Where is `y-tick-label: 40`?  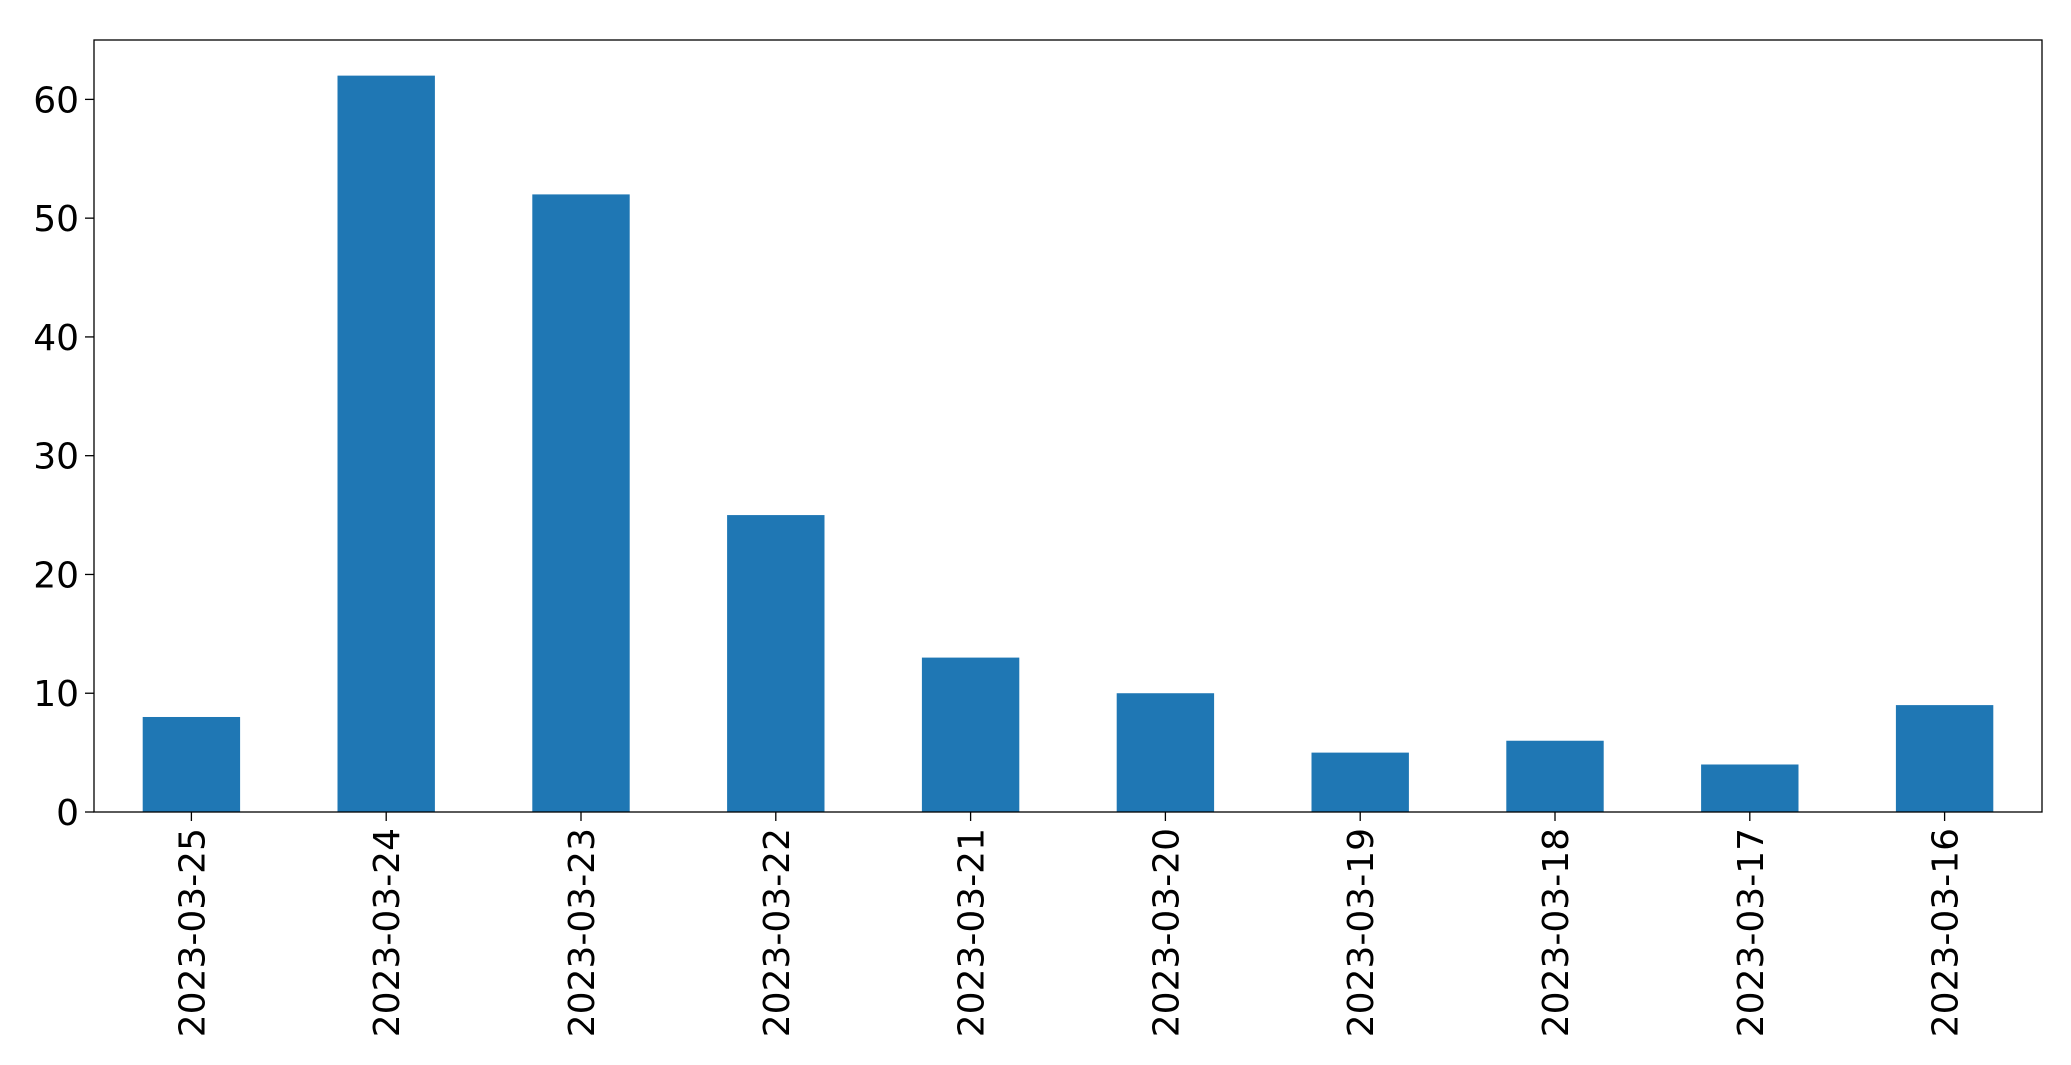
y-tick-label: 40 is located at coordinates (56, 338).